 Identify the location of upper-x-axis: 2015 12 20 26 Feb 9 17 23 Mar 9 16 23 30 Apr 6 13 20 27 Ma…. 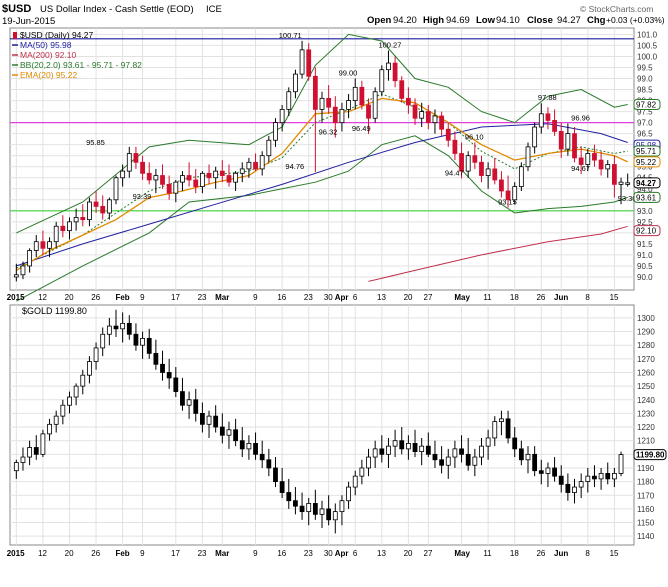
(313, 297).